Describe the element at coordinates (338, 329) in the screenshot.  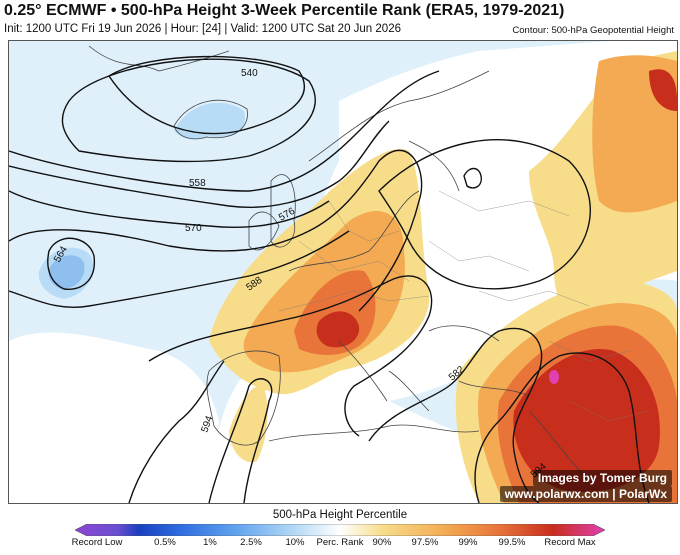
I see `anomaly-995-alps` at that location.